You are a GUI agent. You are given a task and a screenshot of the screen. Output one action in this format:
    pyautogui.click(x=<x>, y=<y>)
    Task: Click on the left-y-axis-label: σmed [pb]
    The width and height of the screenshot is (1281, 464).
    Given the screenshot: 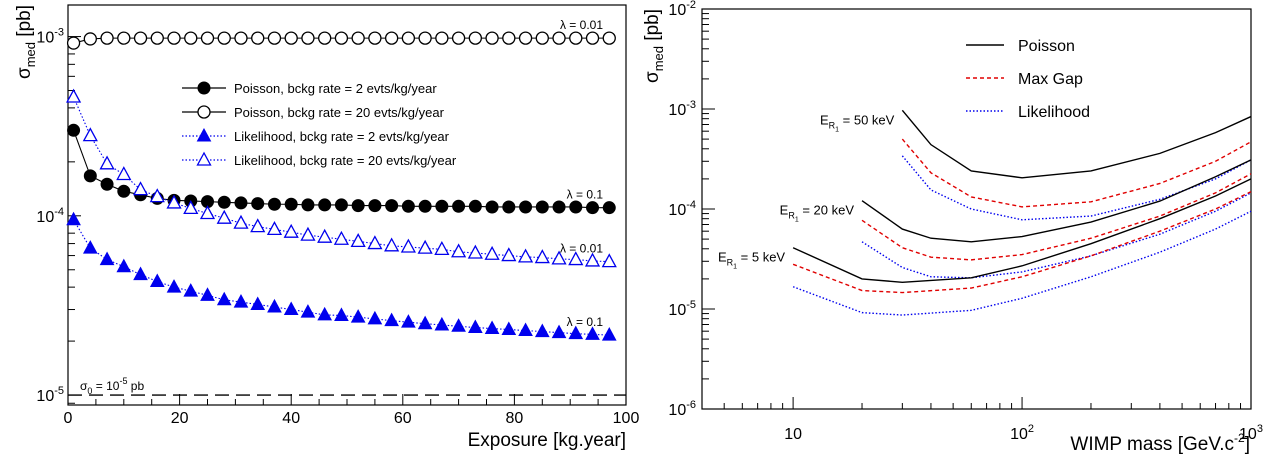 What is the action you would take?
    pyautogui.click(x=26, y=42)
    